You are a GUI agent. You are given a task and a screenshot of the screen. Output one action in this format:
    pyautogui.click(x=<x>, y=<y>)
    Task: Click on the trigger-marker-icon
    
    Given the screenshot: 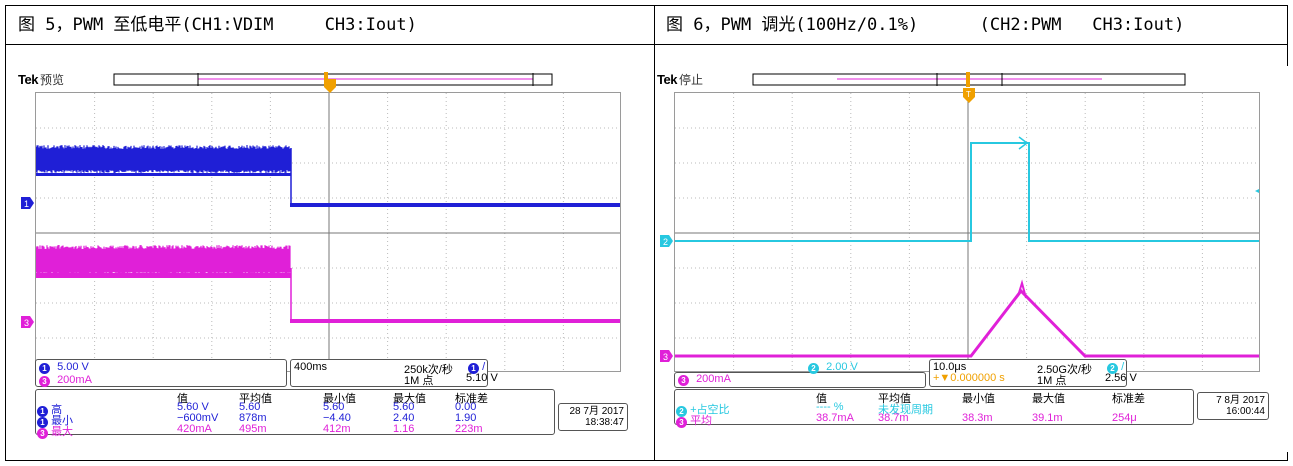 What is the action you would take?
    pyautogui.click(x=330, y=86)
    